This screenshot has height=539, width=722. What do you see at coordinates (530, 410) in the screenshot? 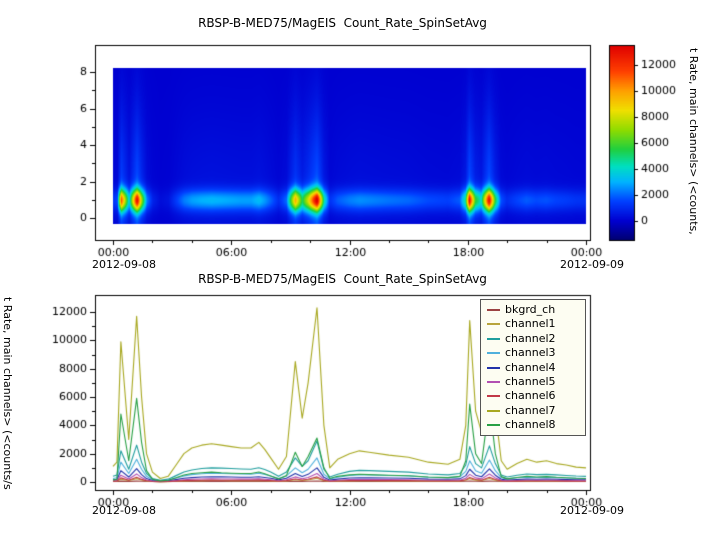
I see `legend-label: channel7` at bounding box center [530, 410].